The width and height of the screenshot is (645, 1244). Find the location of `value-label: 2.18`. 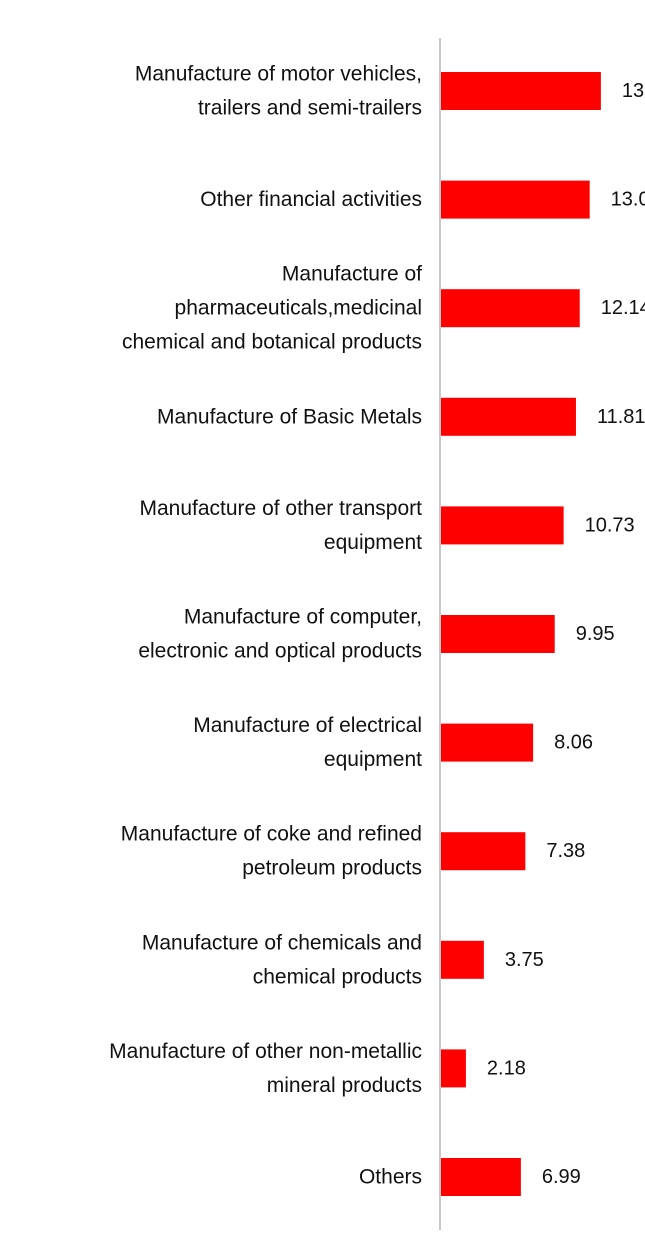

value-label: 2.18 is located at coordinates (506, 1068).